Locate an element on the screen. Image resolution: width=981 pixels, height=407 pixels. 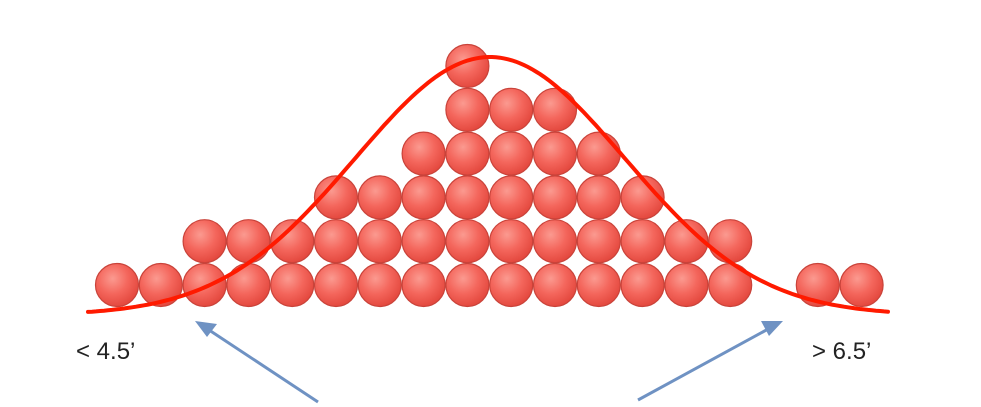
left-arrow-shaft is located at coordinates (262, 365).